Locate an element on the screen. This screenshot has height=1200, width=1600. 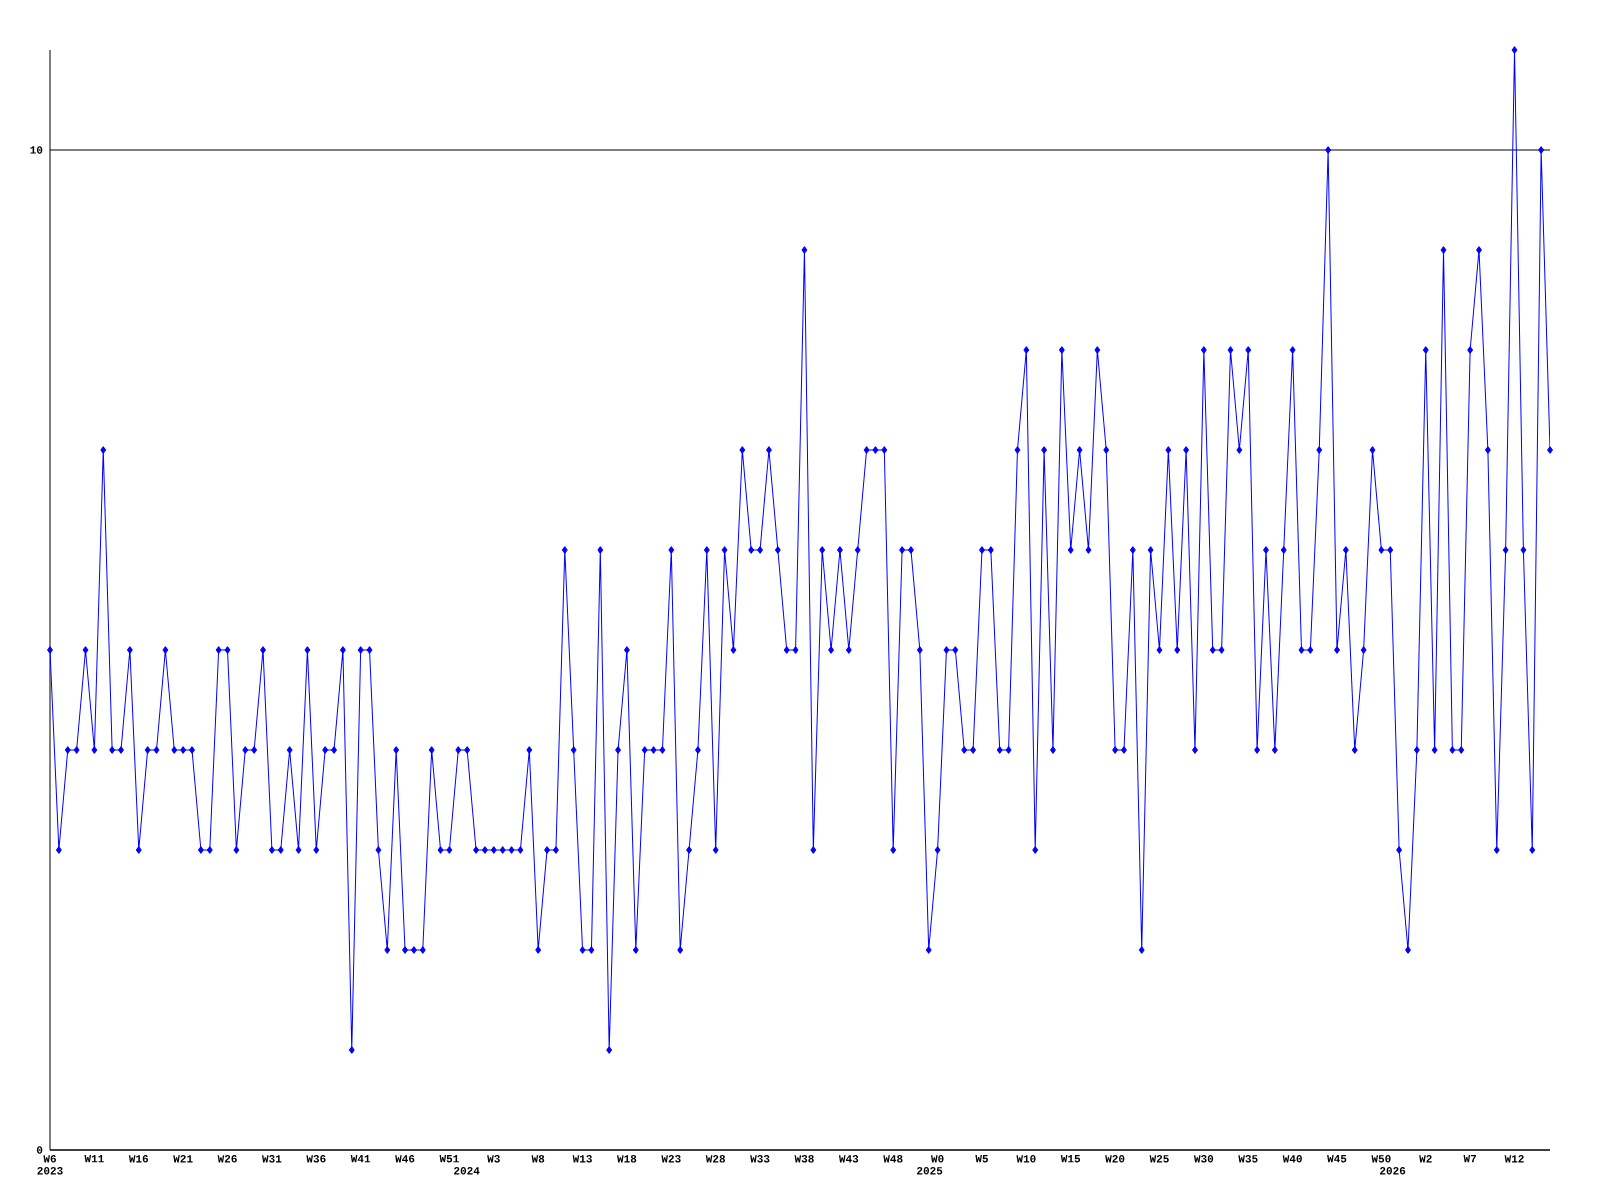
x-tick-label: W7 is located at coordinates (1469, 1159).